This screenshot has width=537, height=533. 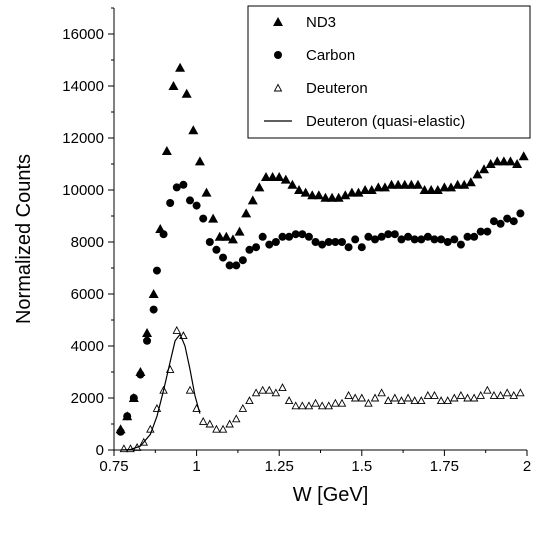 What do you see at coordinates (87, 242) in the screenshot?
I see `y-tick-label: 8000` at bounding box center [87, 242].